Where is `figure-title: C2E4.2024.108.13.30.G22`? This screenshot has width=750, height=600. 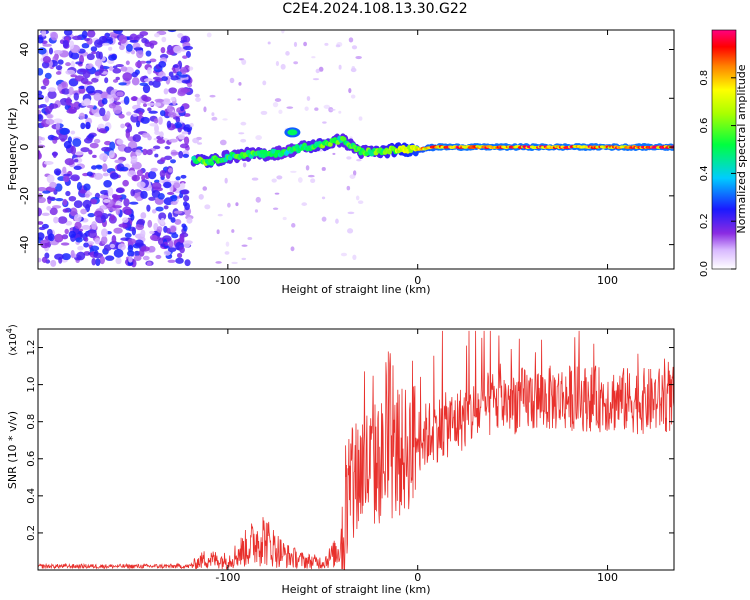 figure-title: C2E4.2024.108.13.30.G22 is located at coordinates (375, 9).